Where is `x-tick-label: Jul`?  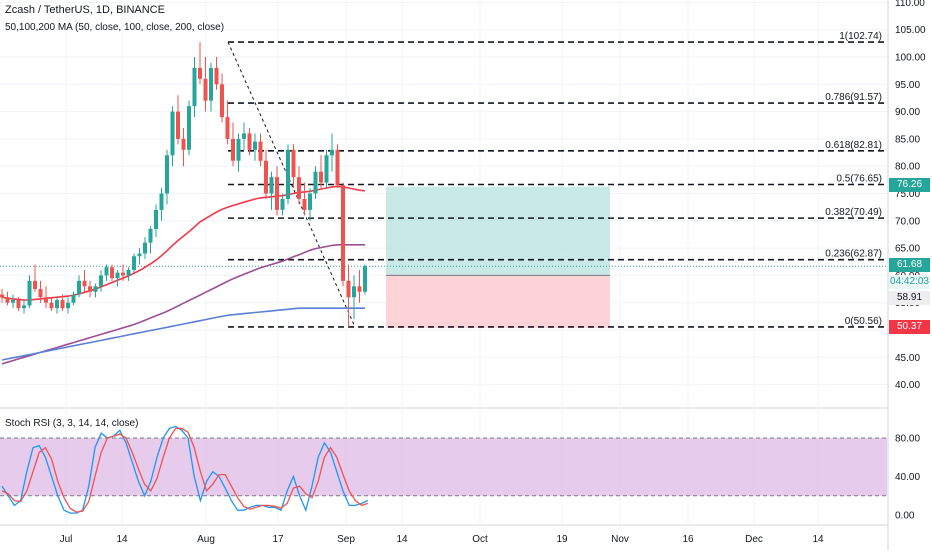 x-tick-label: Jul is located at coordinates (66, 539).